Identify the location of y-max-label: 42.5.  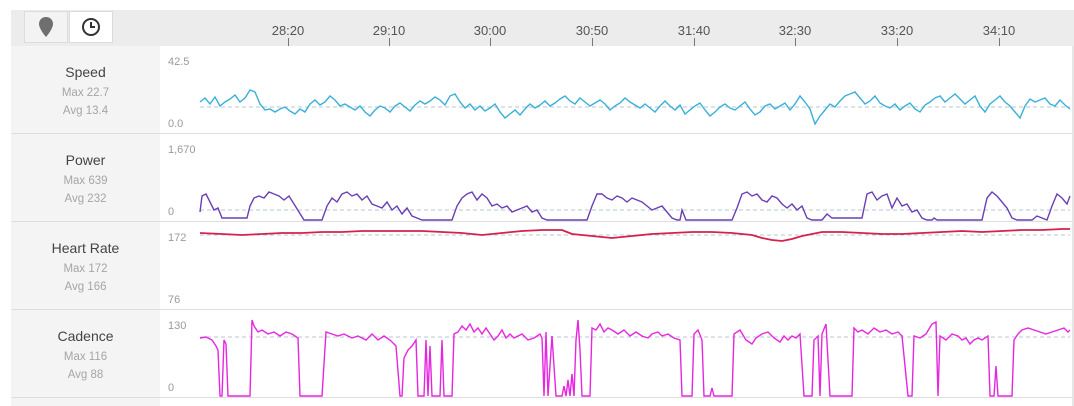
(179, 62).